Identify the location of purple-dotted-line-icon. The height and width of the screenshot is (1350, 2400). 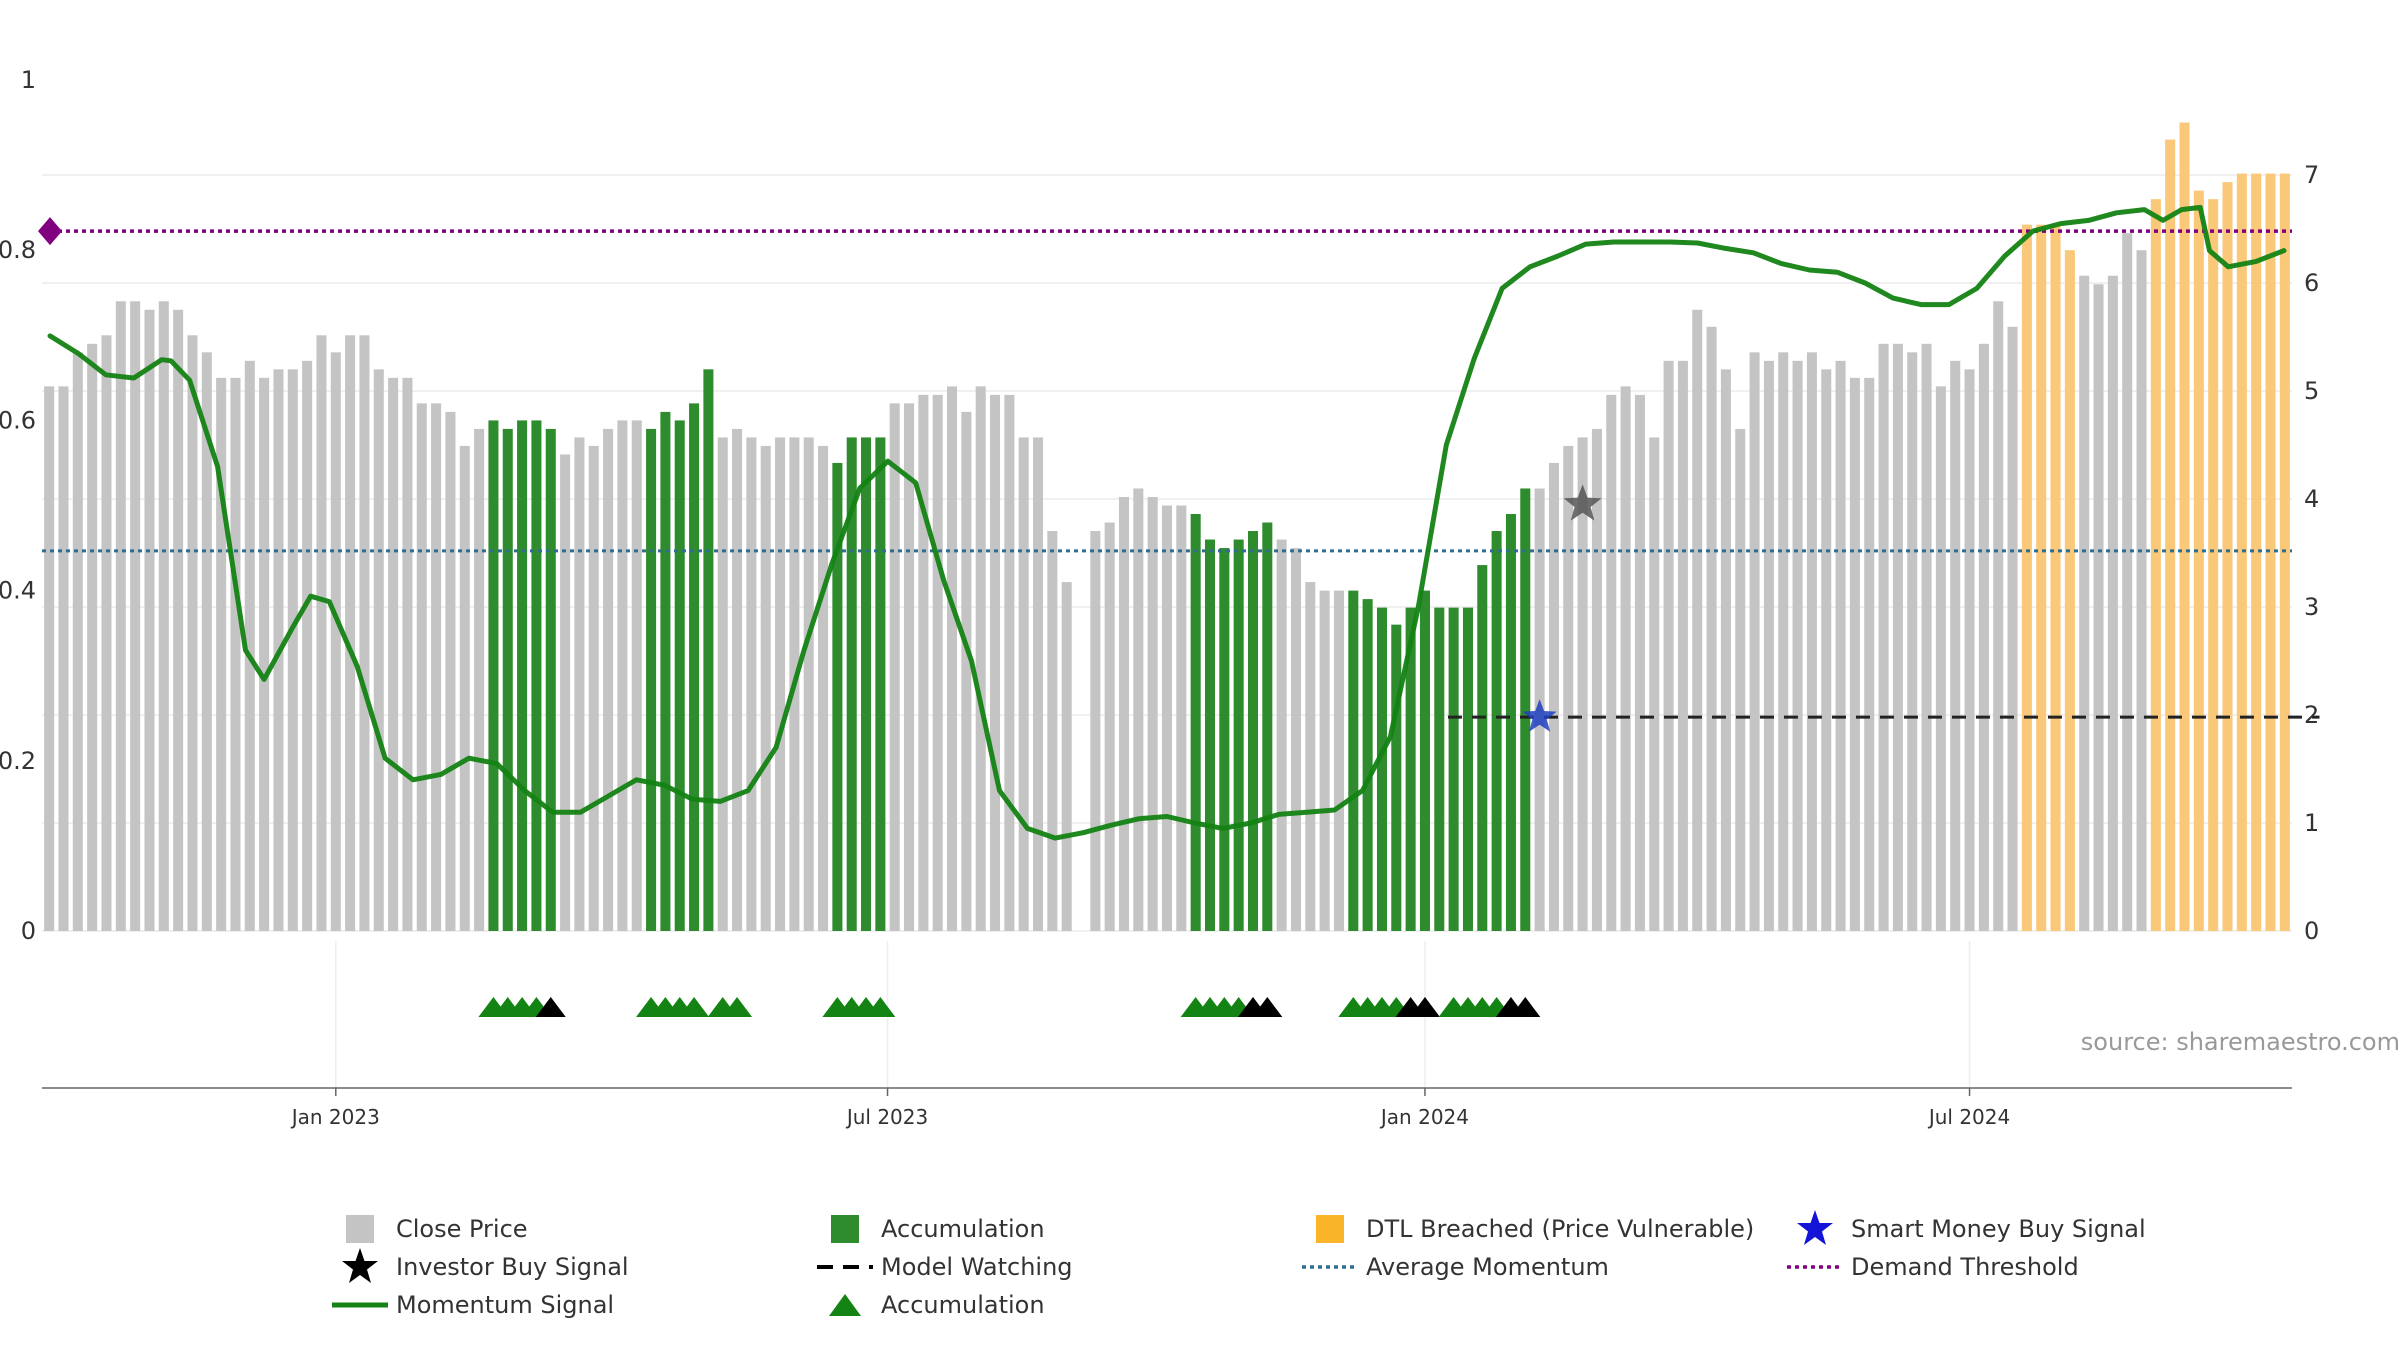
(1815, 1267).